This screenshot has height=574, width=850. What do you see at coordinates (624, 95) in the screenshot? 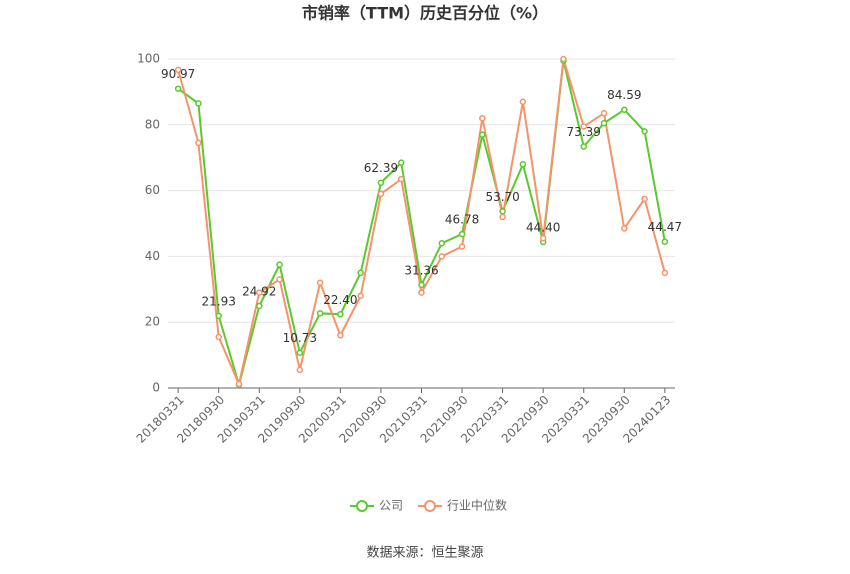
I see `data-label: 84.59` at bounding box center [624, 95].